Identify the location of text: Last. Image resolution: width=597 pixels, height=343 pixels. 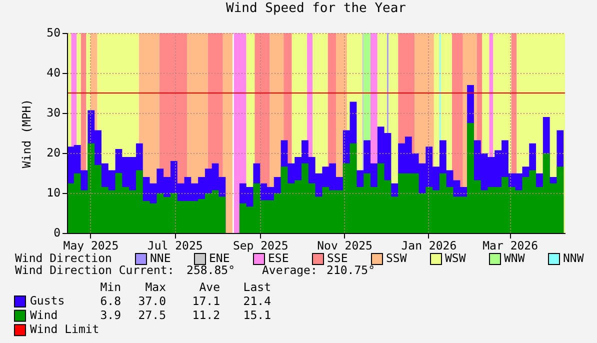
(257, 287).